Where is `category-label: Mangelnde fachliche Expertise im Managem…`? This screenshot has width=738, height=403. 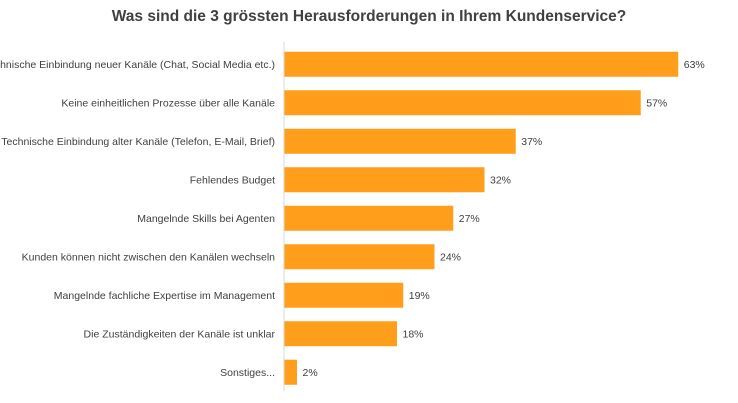 category-label: Mangelnde fachliche Expertise im Managem… is located at coordinates (164, 296).